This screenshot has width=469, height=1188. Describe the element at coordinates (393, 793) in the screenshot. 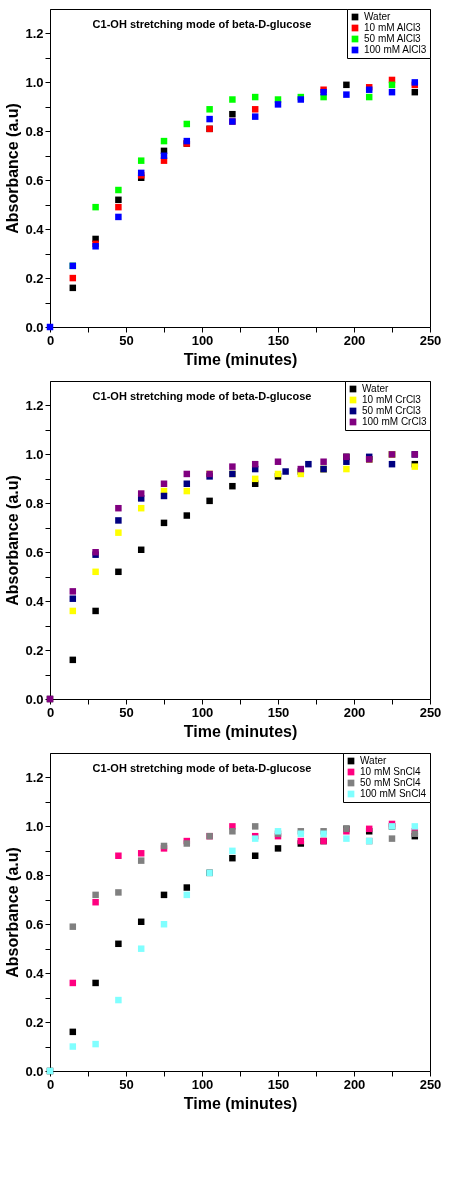

I see `legend-label: 100 mM SnCl4` at that location.